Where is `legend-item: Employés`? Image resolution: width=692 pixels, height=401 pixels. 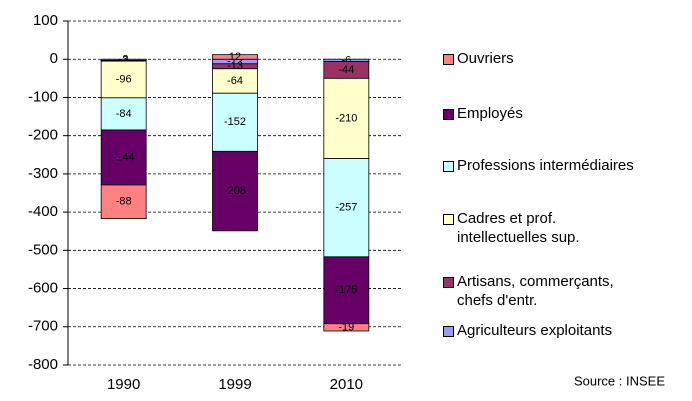
legend-item: Employés is located at coordinates (483, 114).